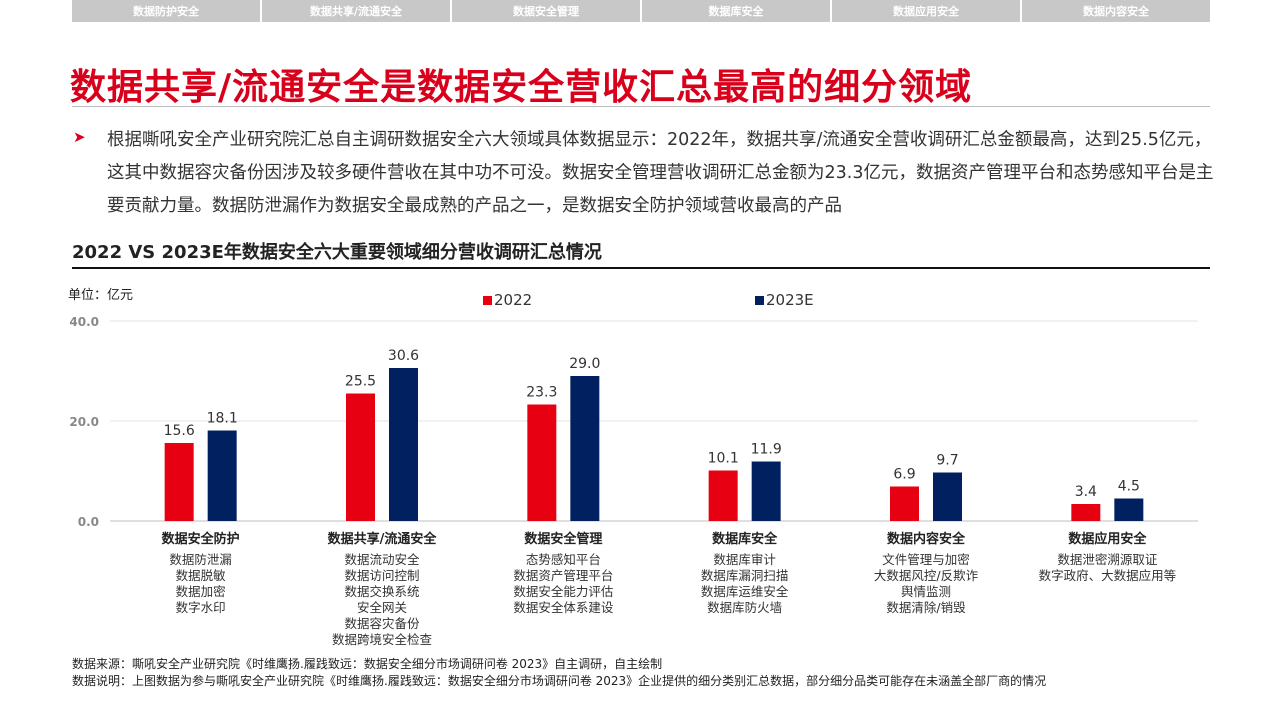  I want to click on legend-label-2022: 2022, so click(513, 300).